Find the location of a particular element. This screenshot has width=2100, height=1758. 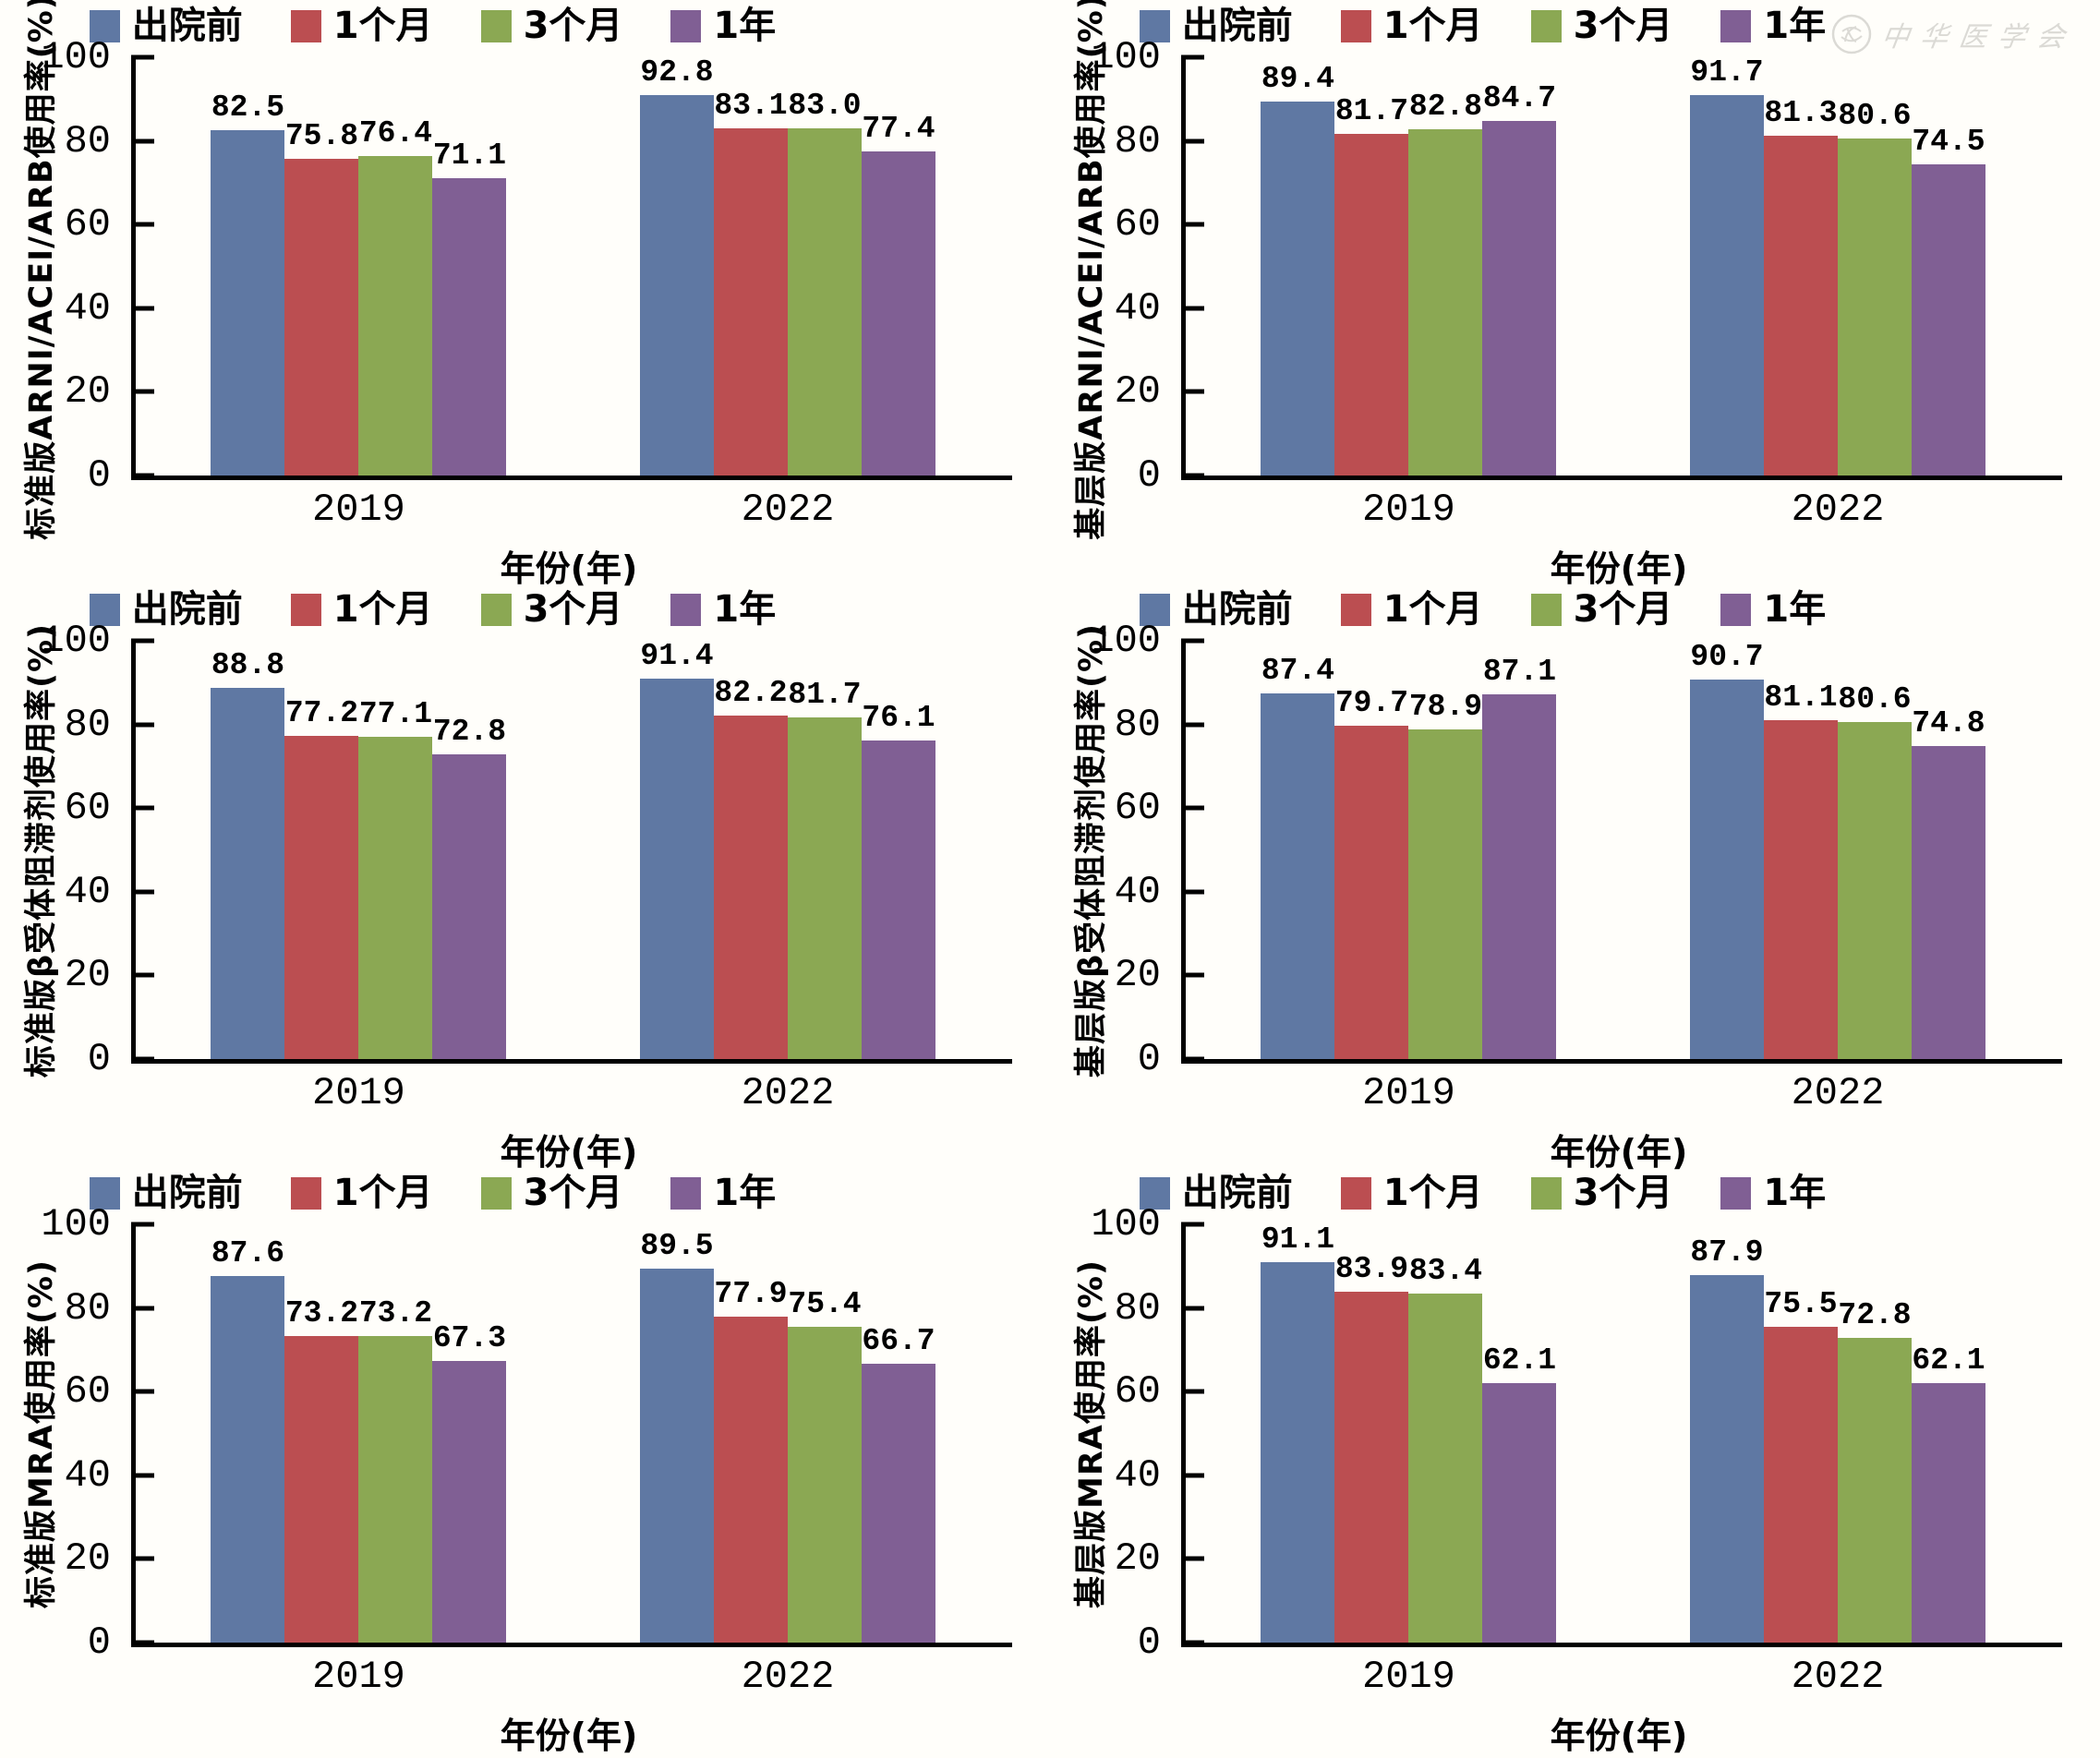

legend-item: 3个月 is located at coordinates (1601, 1193).